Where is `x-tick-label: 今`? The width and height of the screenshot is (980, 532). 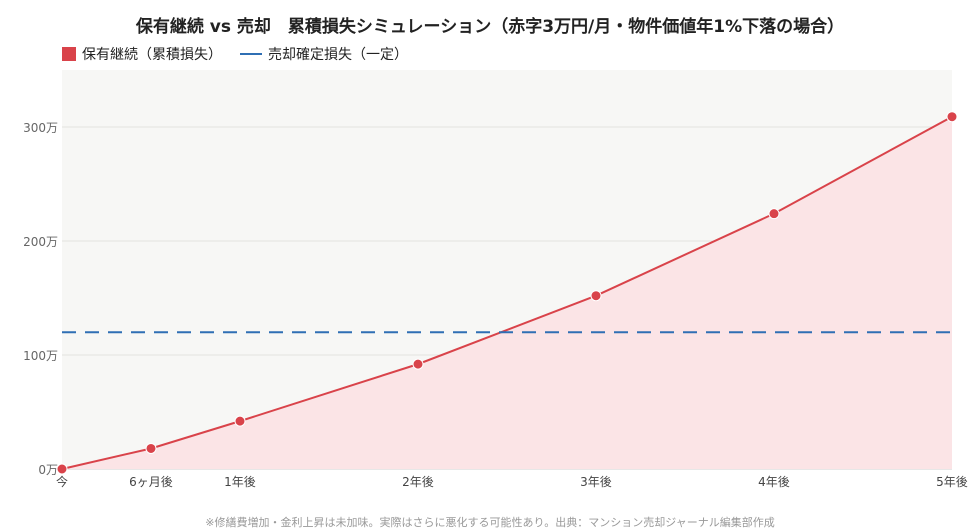
x-tick-label: 今 is located at coordinates (62, 481).